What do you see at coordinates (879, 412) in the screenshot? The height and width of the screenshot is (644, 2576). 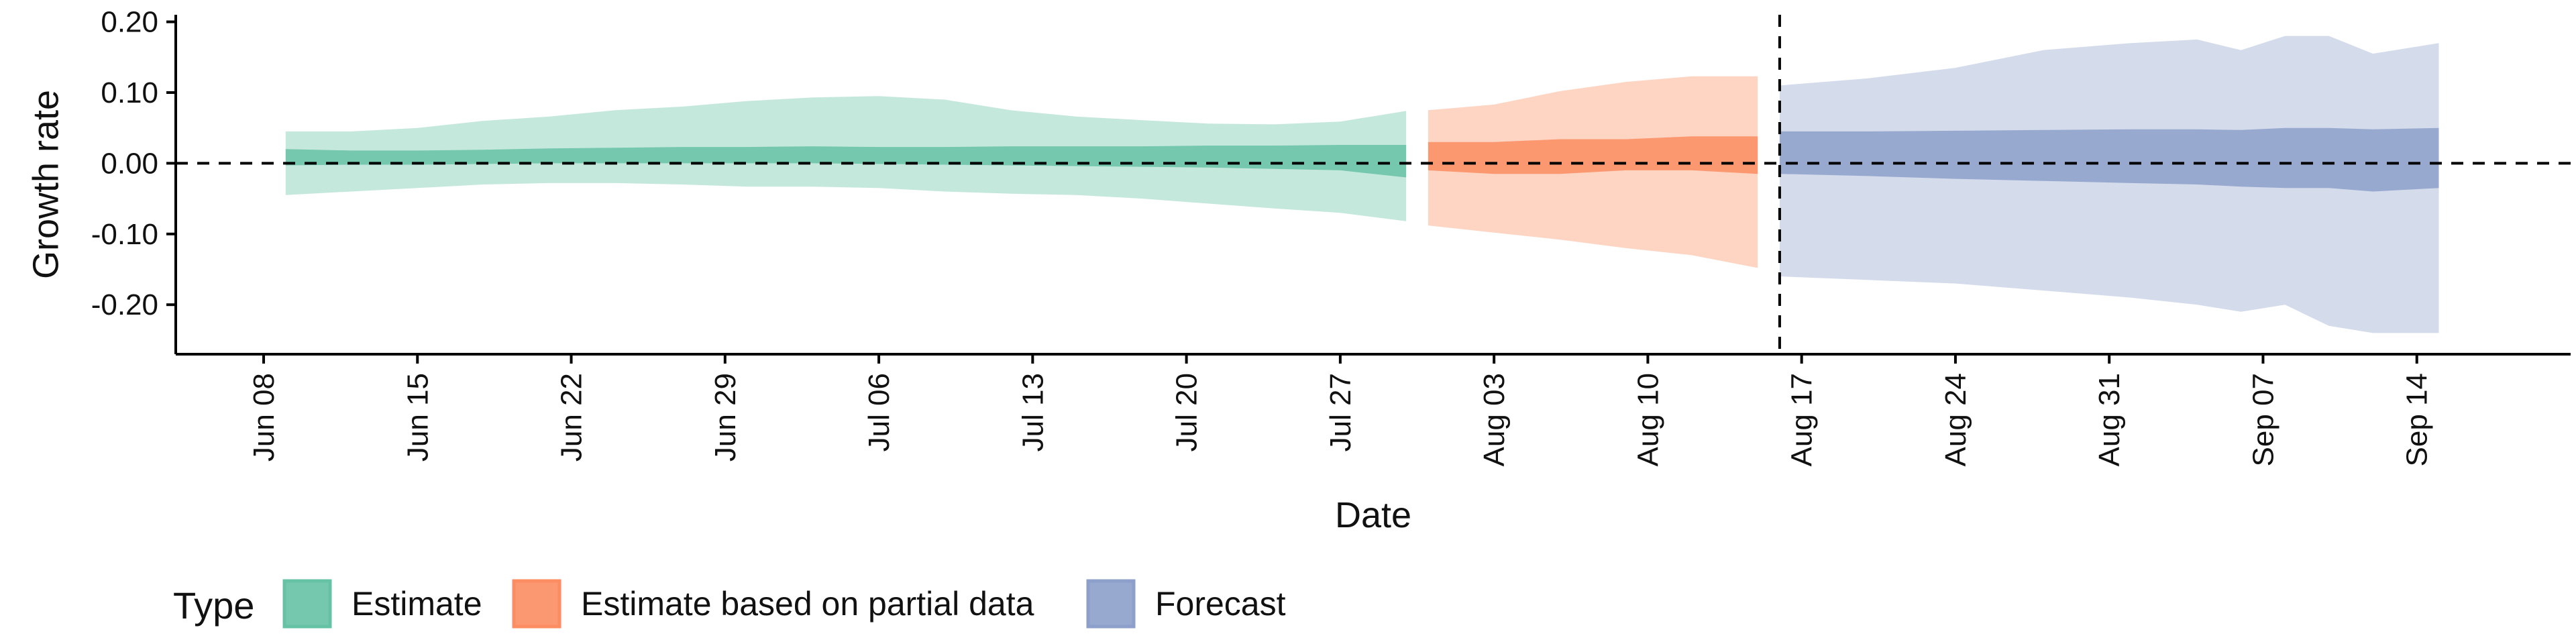 I see `x-tick-label: Jul 06` at bounding box center [879, 412].